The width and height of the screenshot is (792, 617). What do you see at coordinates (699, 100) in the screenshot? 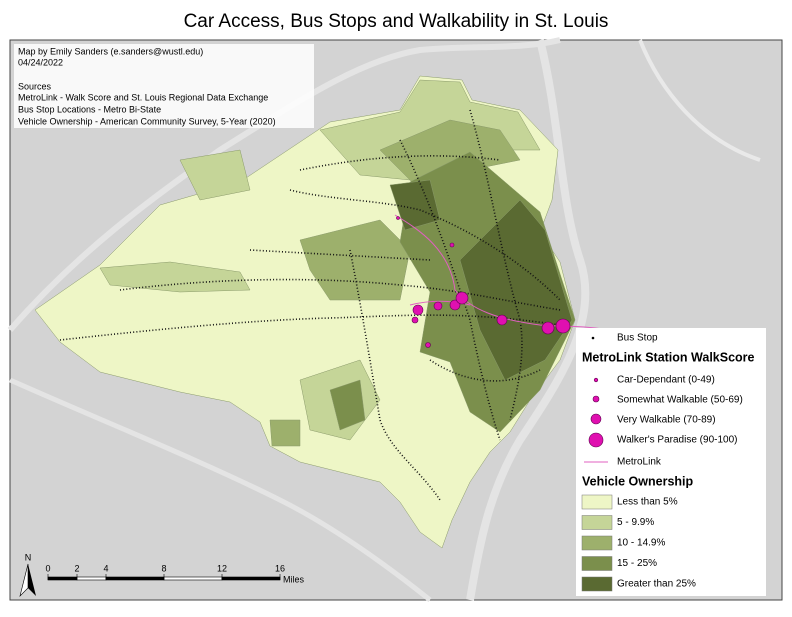
I see `river` at bounding box center [699, 100].